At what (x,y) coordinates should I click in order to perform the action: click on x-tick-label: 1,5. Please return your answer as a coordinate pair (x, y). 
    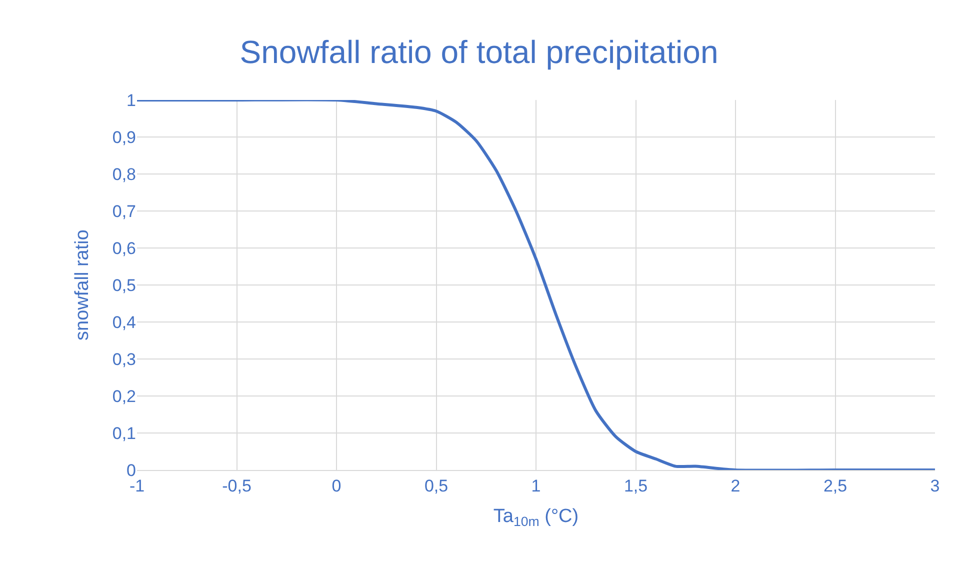
    Looking at the image, I should click on (636, 486).